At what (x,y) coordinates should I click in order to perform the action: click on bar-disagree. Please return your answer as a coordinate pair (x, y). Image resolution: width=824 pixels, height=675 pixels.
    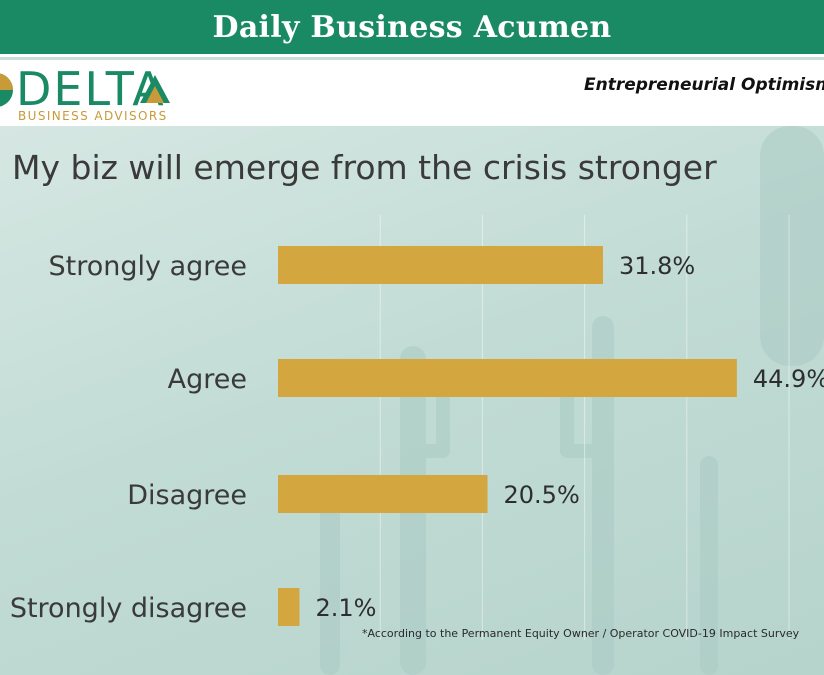
    Looking at the image, I should click on (383, 494).